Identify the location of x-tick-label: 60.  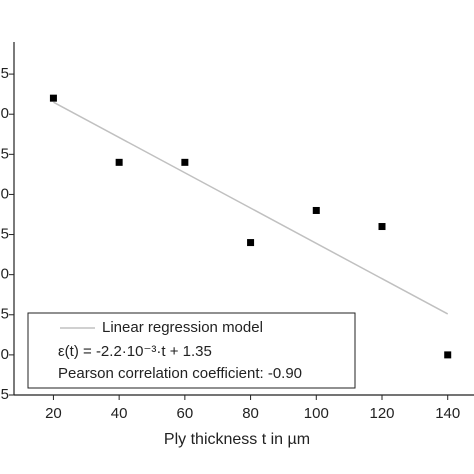
(185, 413).